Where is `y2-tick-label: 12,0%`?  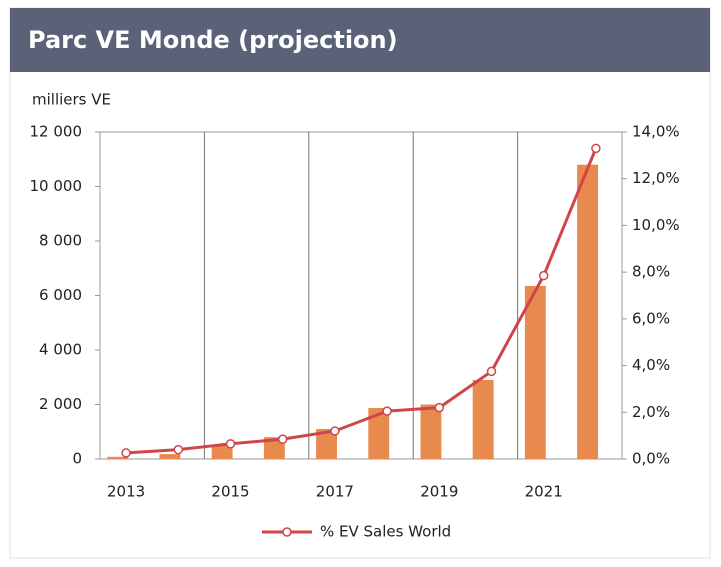
y2-tick-label: 12,0% is located at coordinates (656, 178).